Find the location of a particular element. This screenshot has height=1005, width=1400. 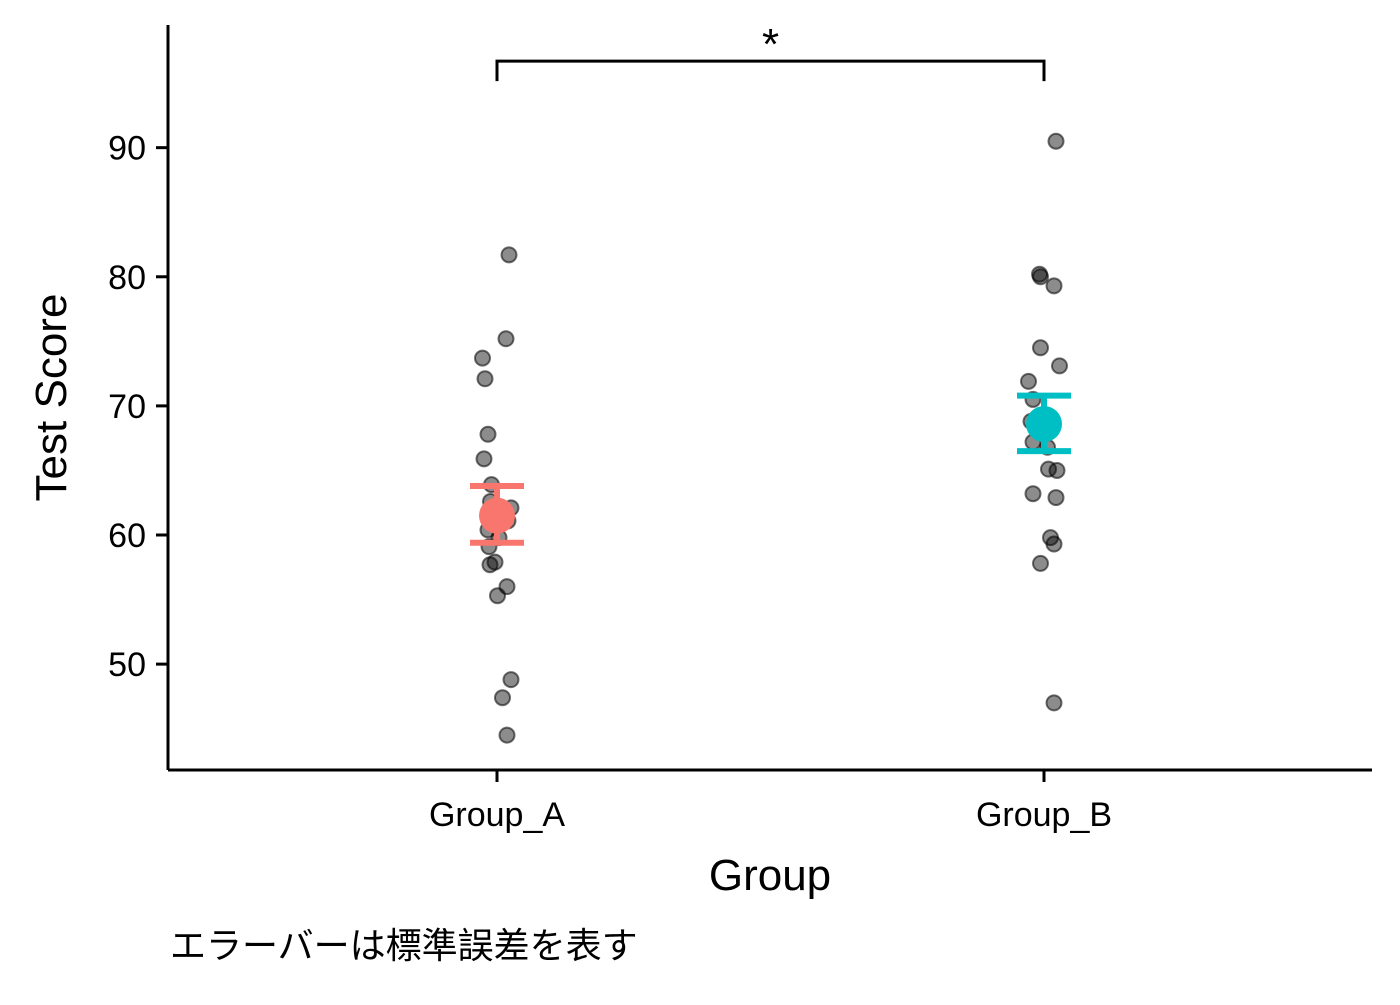

x-tick-label: Group_A is located at coordinates (497, 815).